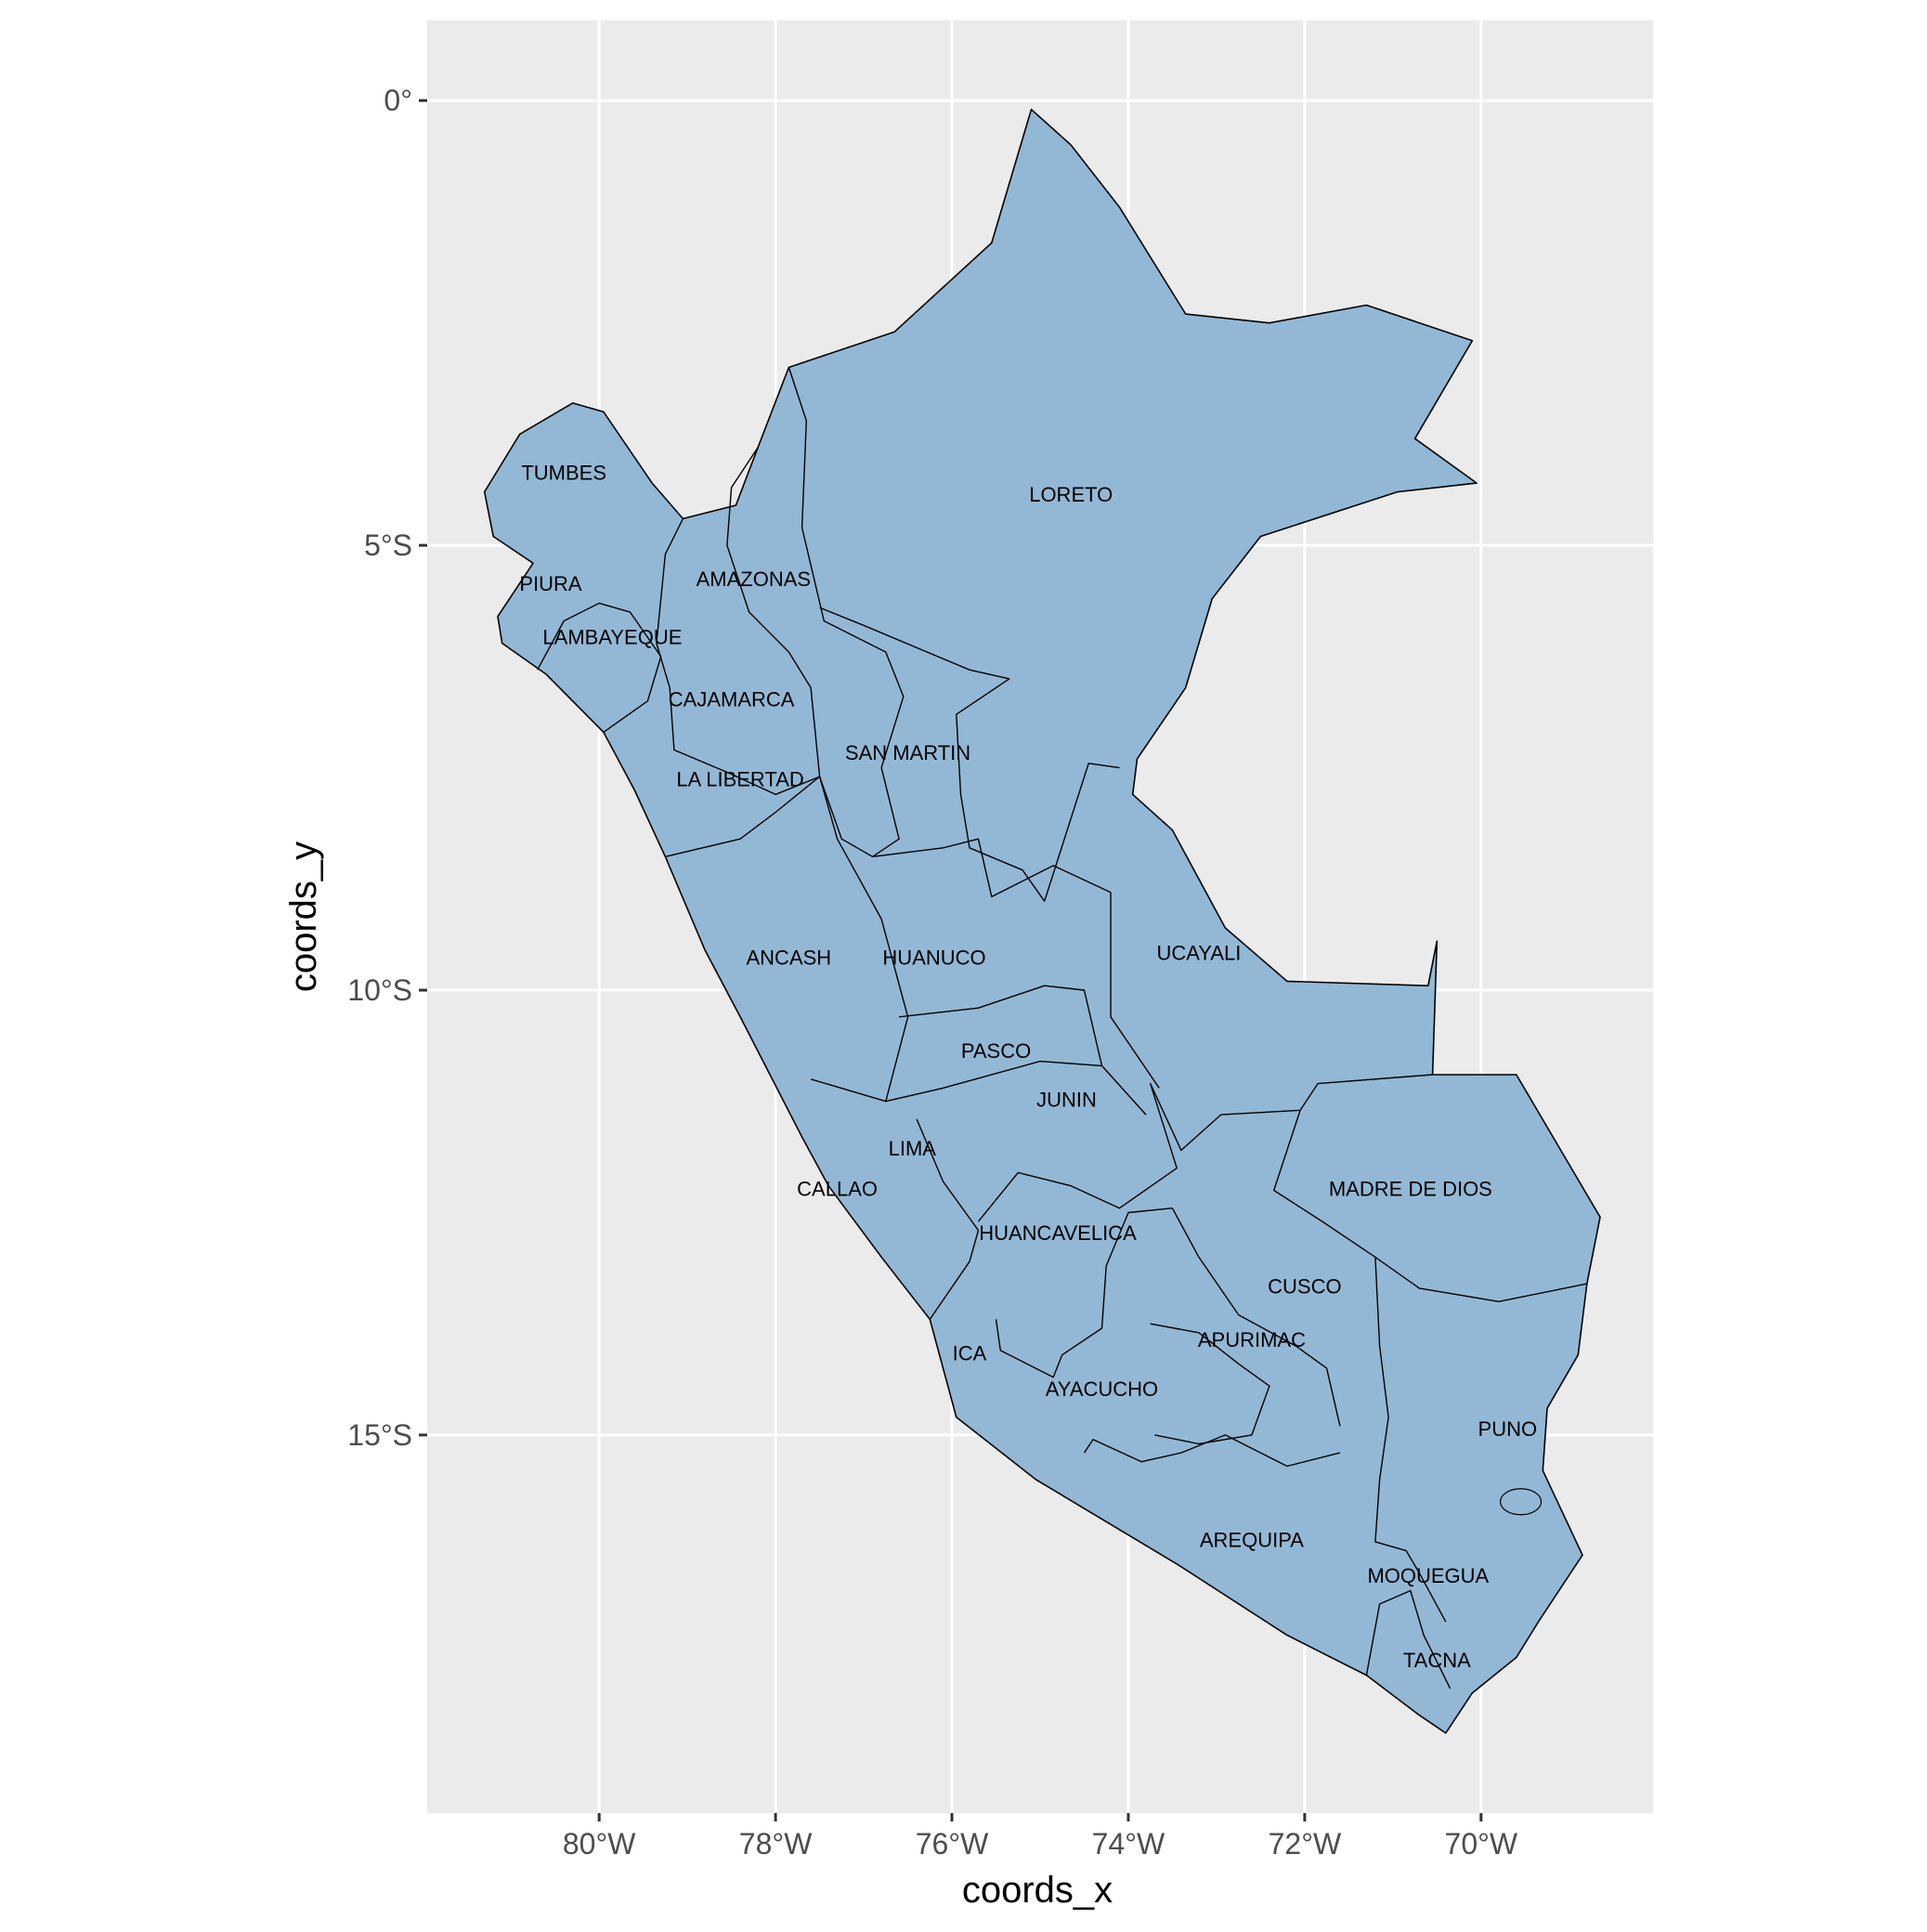 Image resolution: width=1927 pixels, height=1932 pixels. Describe the element at coordinates (1428, 1575) in the screenshot. I see `region-label-moquegua: MOQUEGUA` at that location.